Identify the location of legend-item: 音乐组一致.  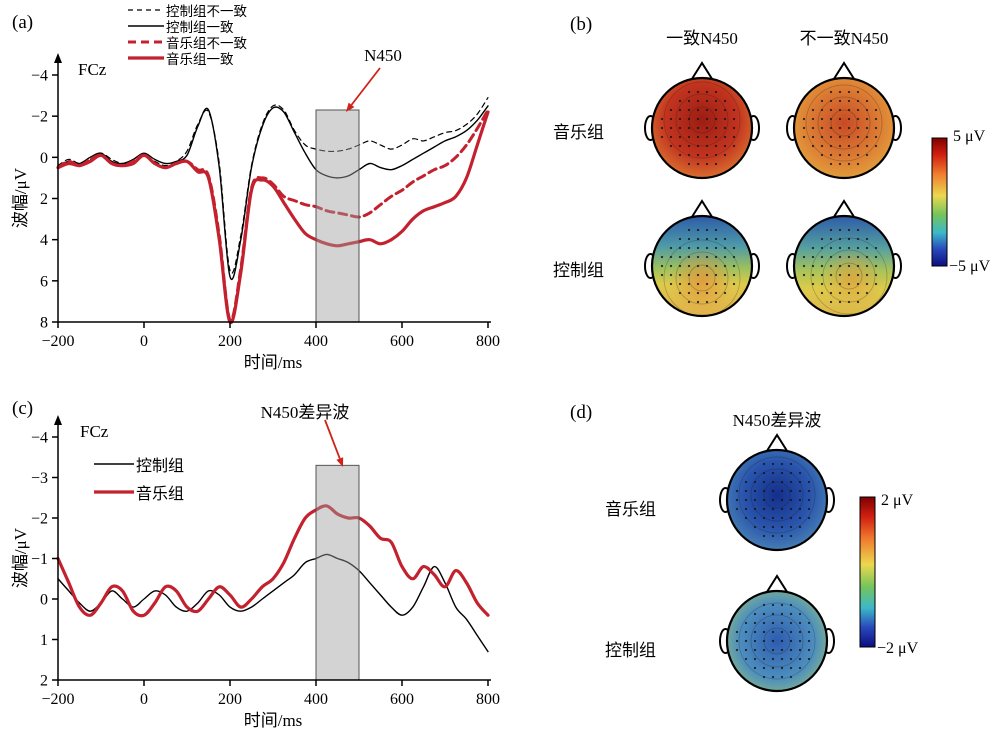
(186, 58).